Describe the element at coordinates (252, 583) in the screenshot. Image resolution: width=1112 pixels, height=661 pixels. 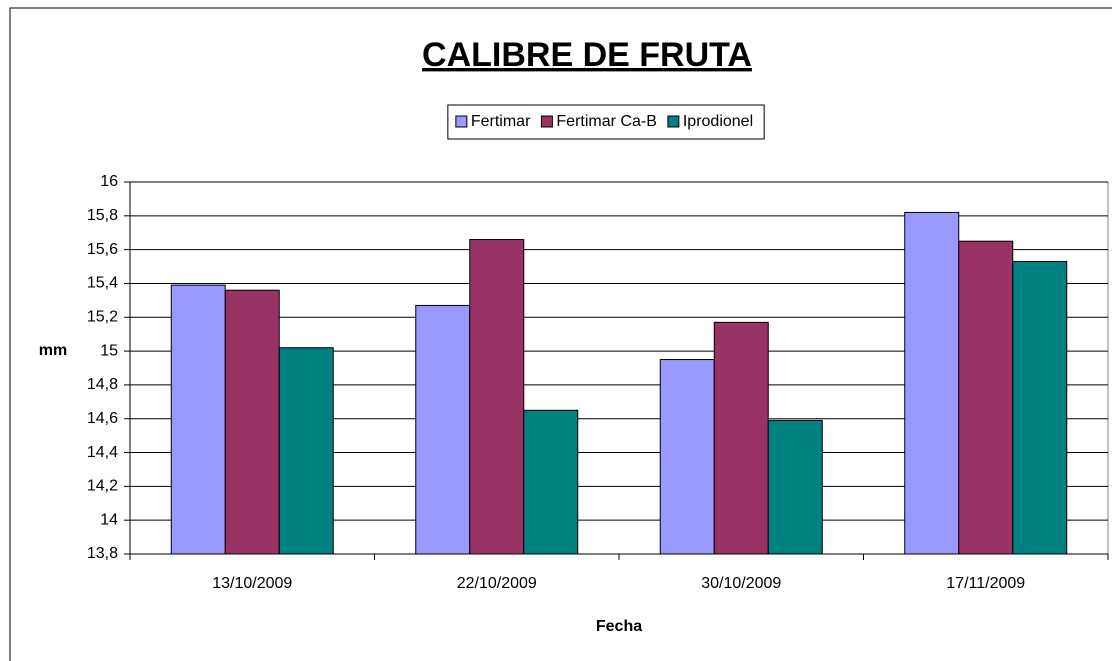
I see `x-tick-label: 13/10/2009` at that location.